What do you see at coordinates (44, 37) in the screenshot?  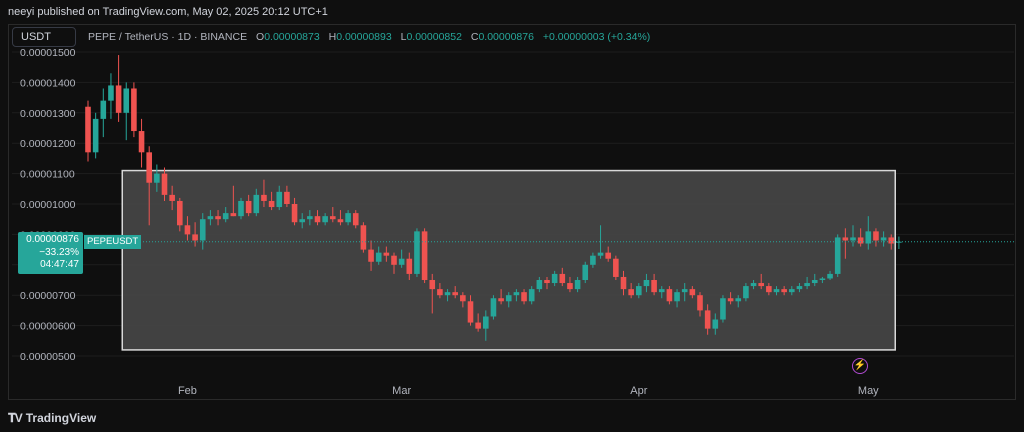 I see `currency-selector: USDT` at bounding box center [44, 37].